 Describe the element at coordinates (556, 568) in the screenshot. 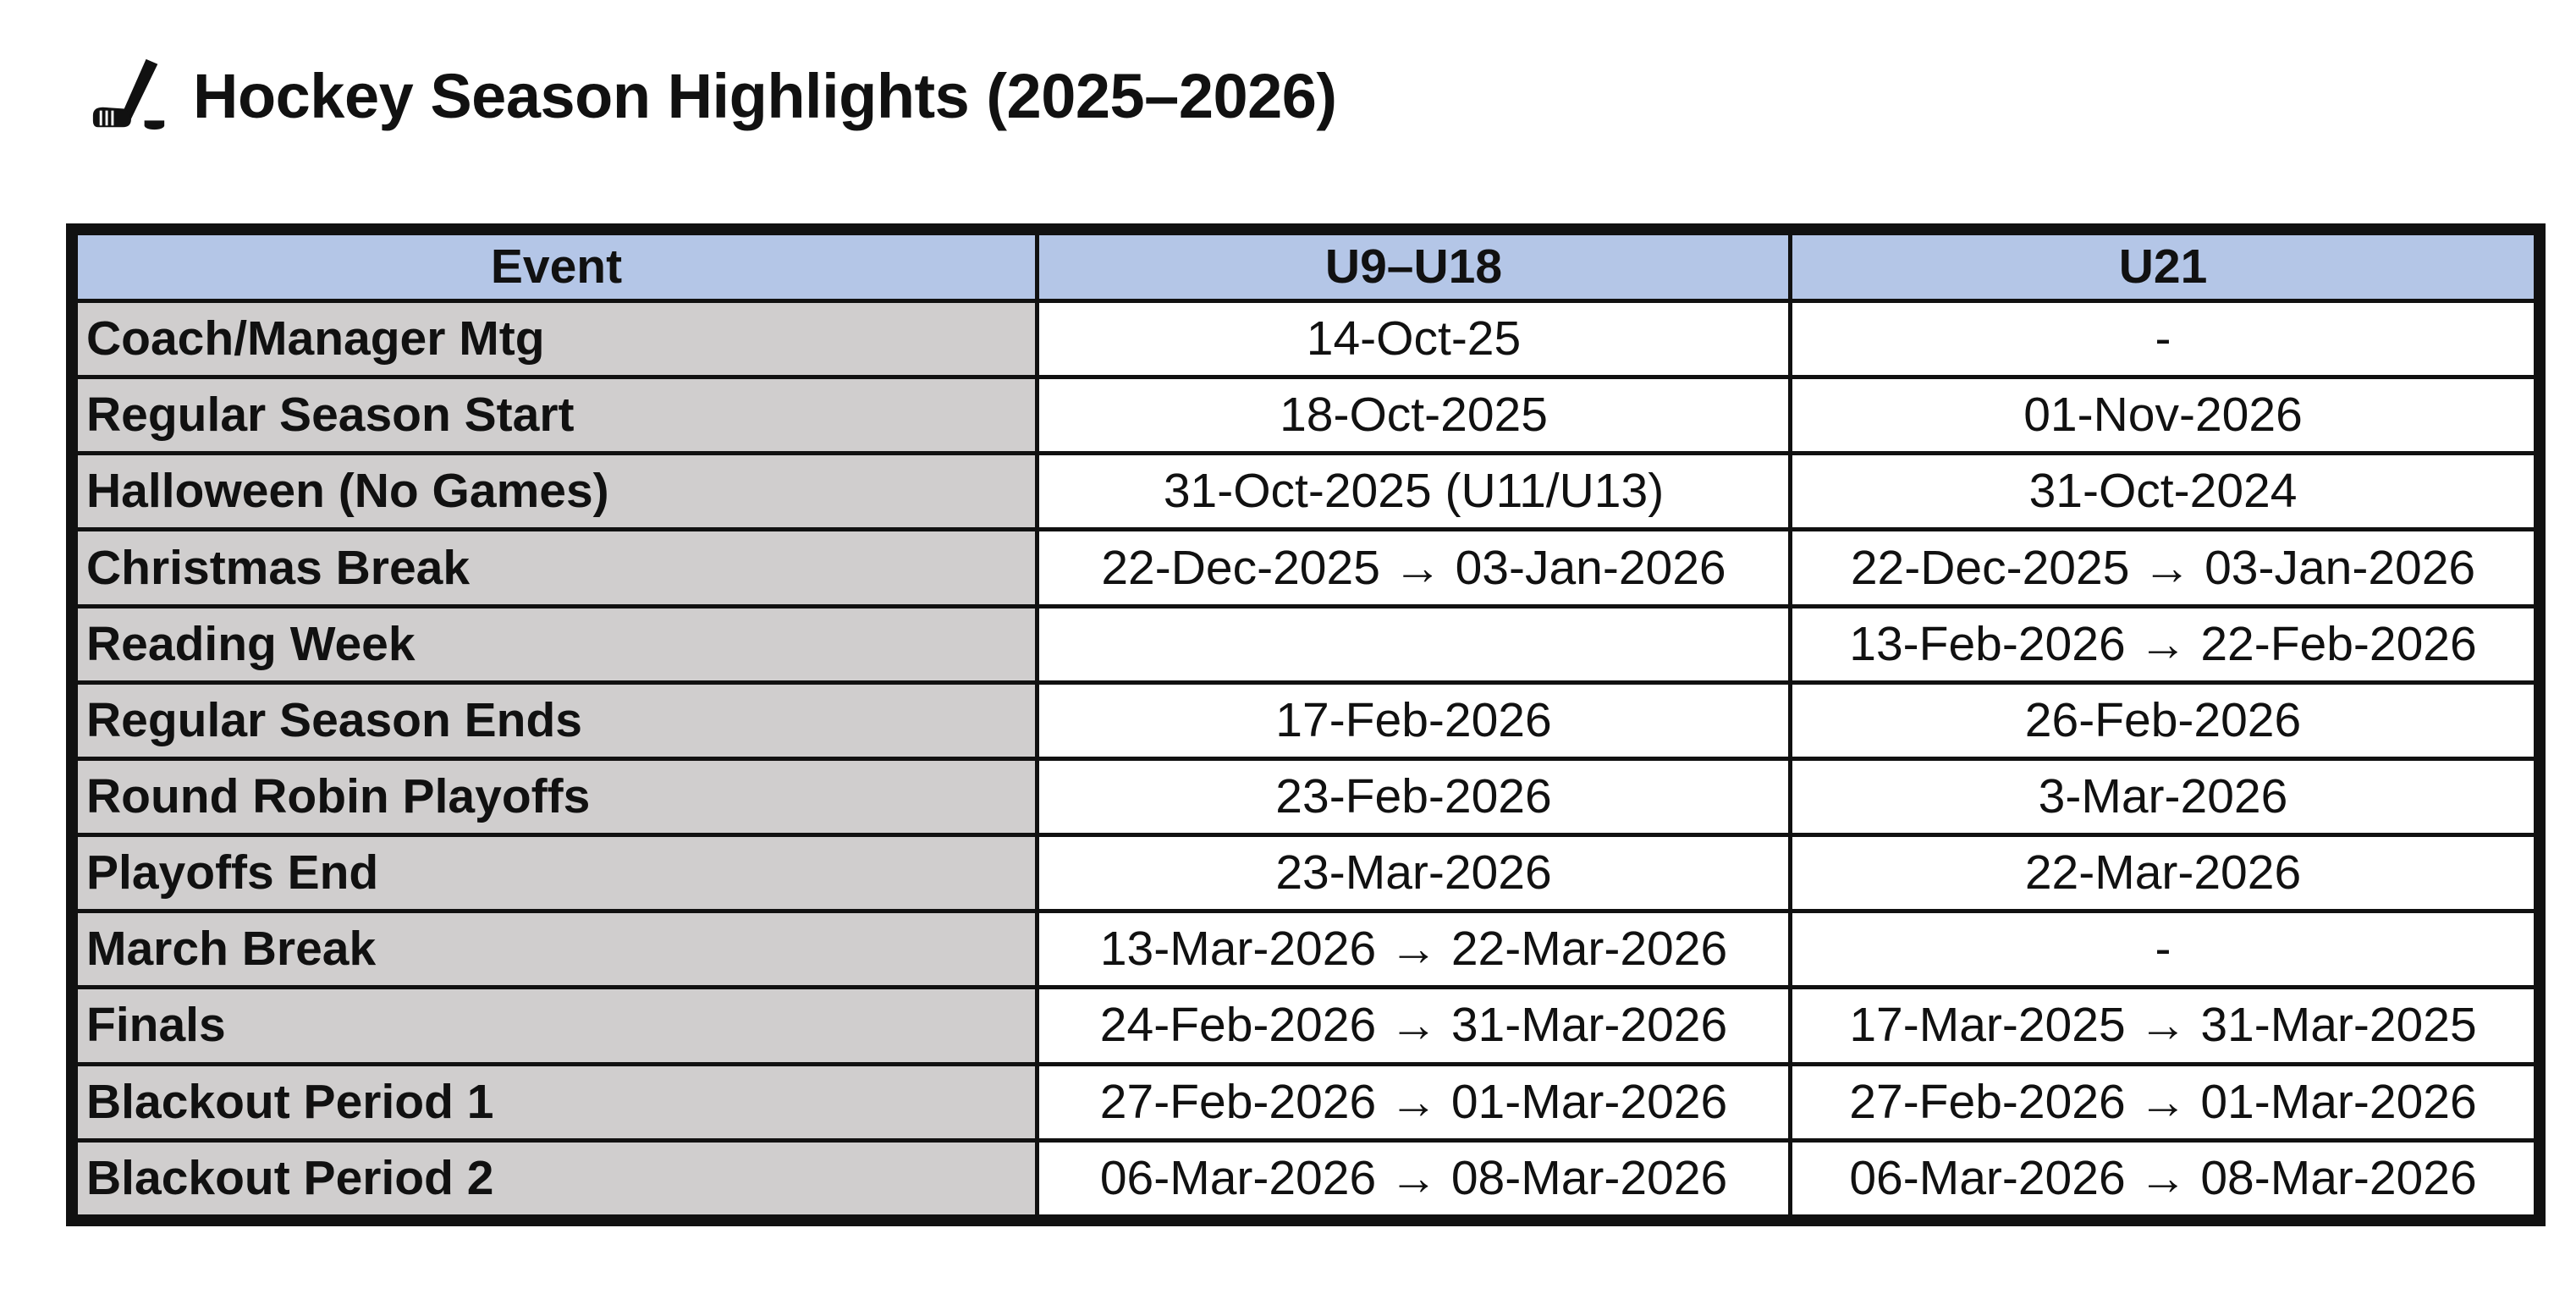

I see `event-cell: Christmas Break` at that location.